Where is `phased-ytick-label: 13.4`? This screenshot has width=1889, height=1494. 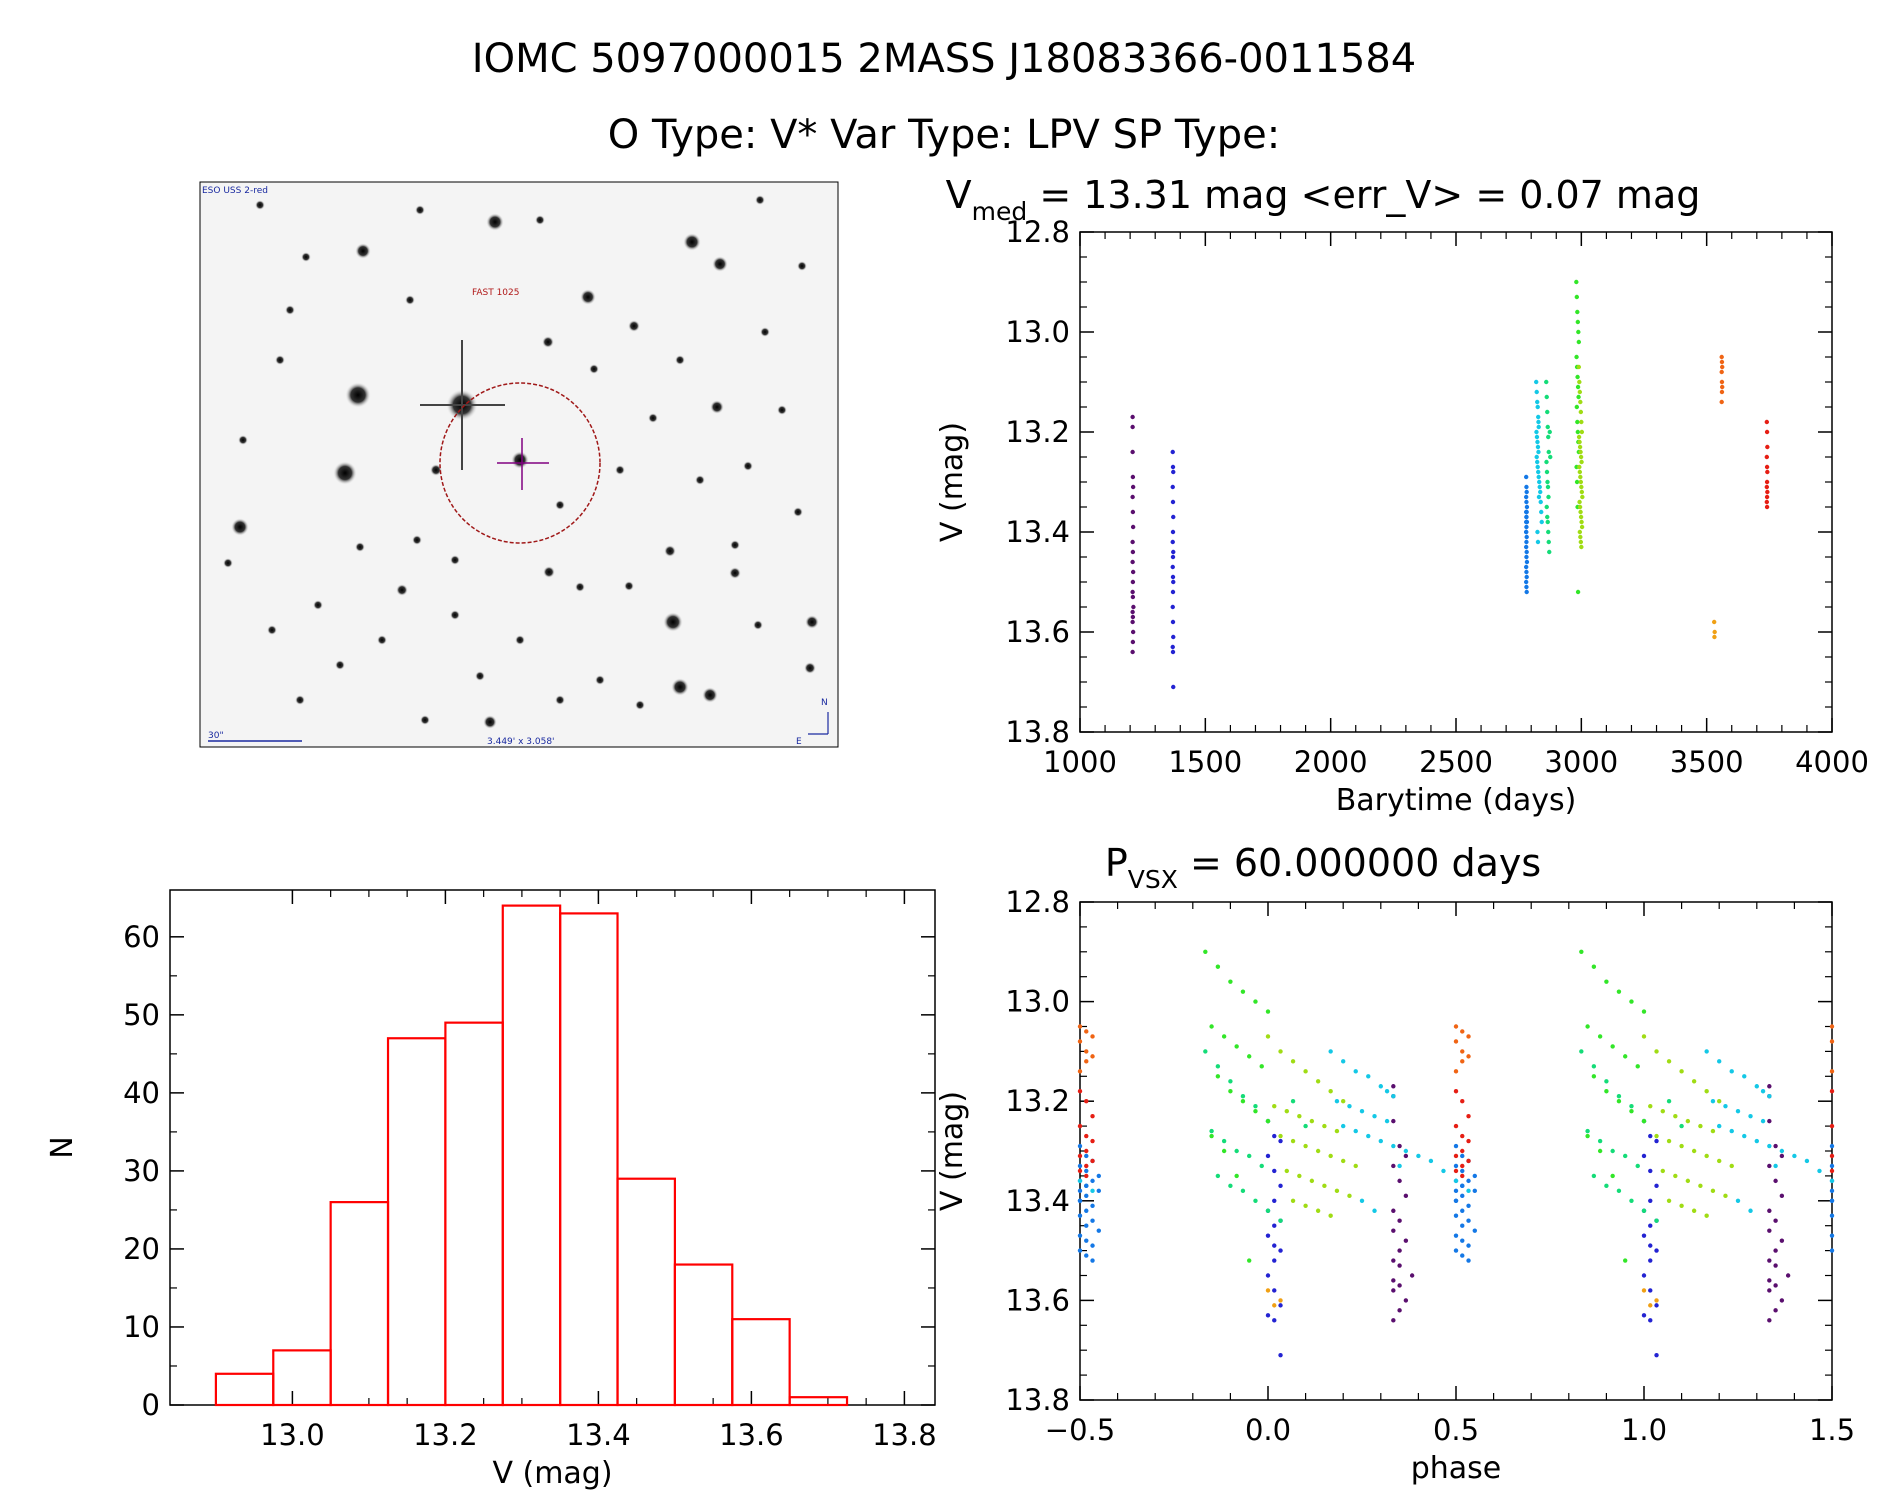
phased-ytick-label: 13.4 is located at coordinates (1037, 1201).